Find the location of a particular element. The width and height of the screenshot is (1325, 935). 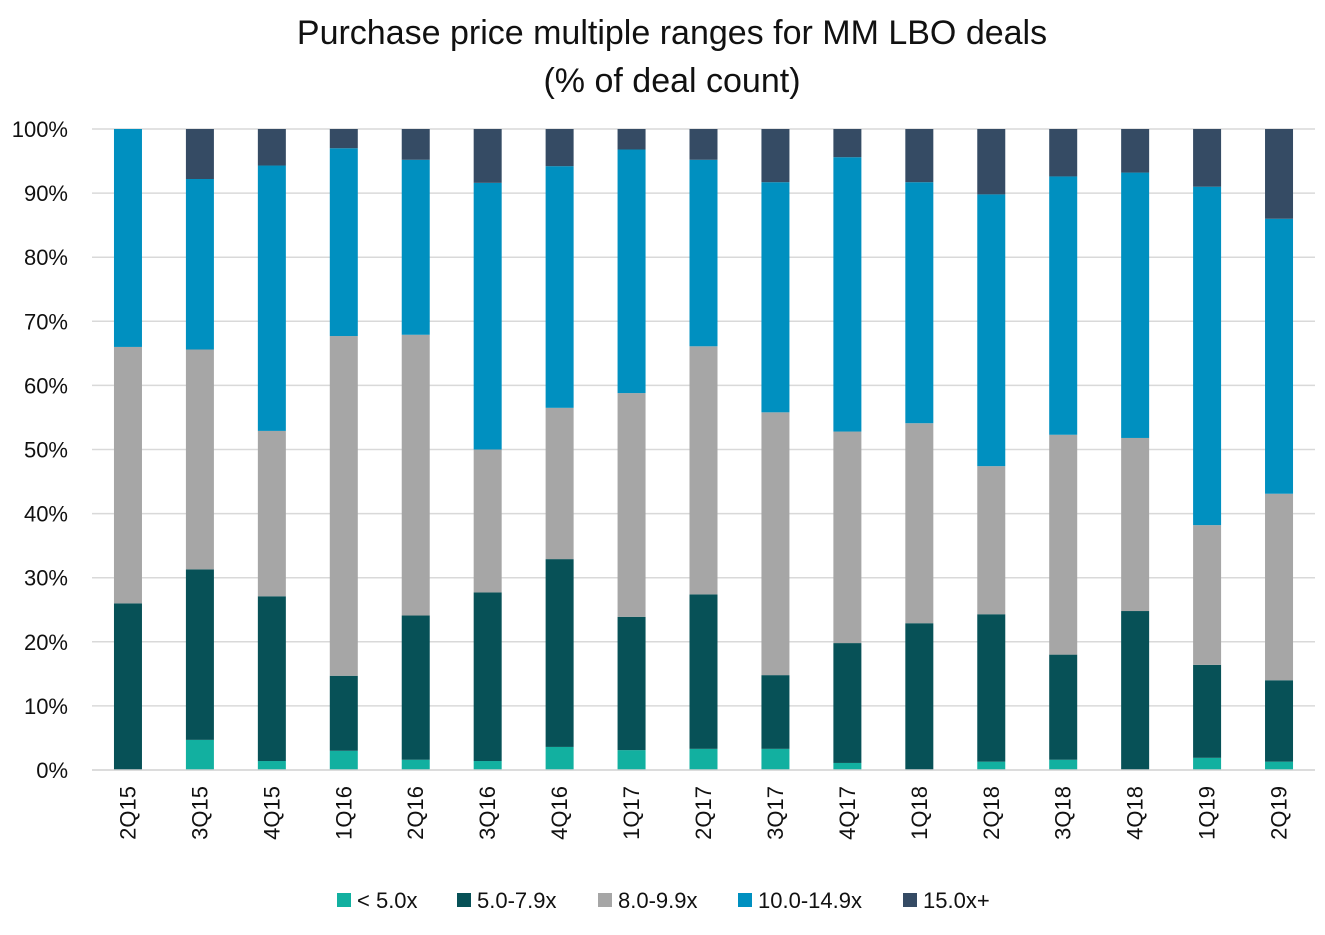

x-tick-label: 4Q17 is located at coordinates (847, 813).